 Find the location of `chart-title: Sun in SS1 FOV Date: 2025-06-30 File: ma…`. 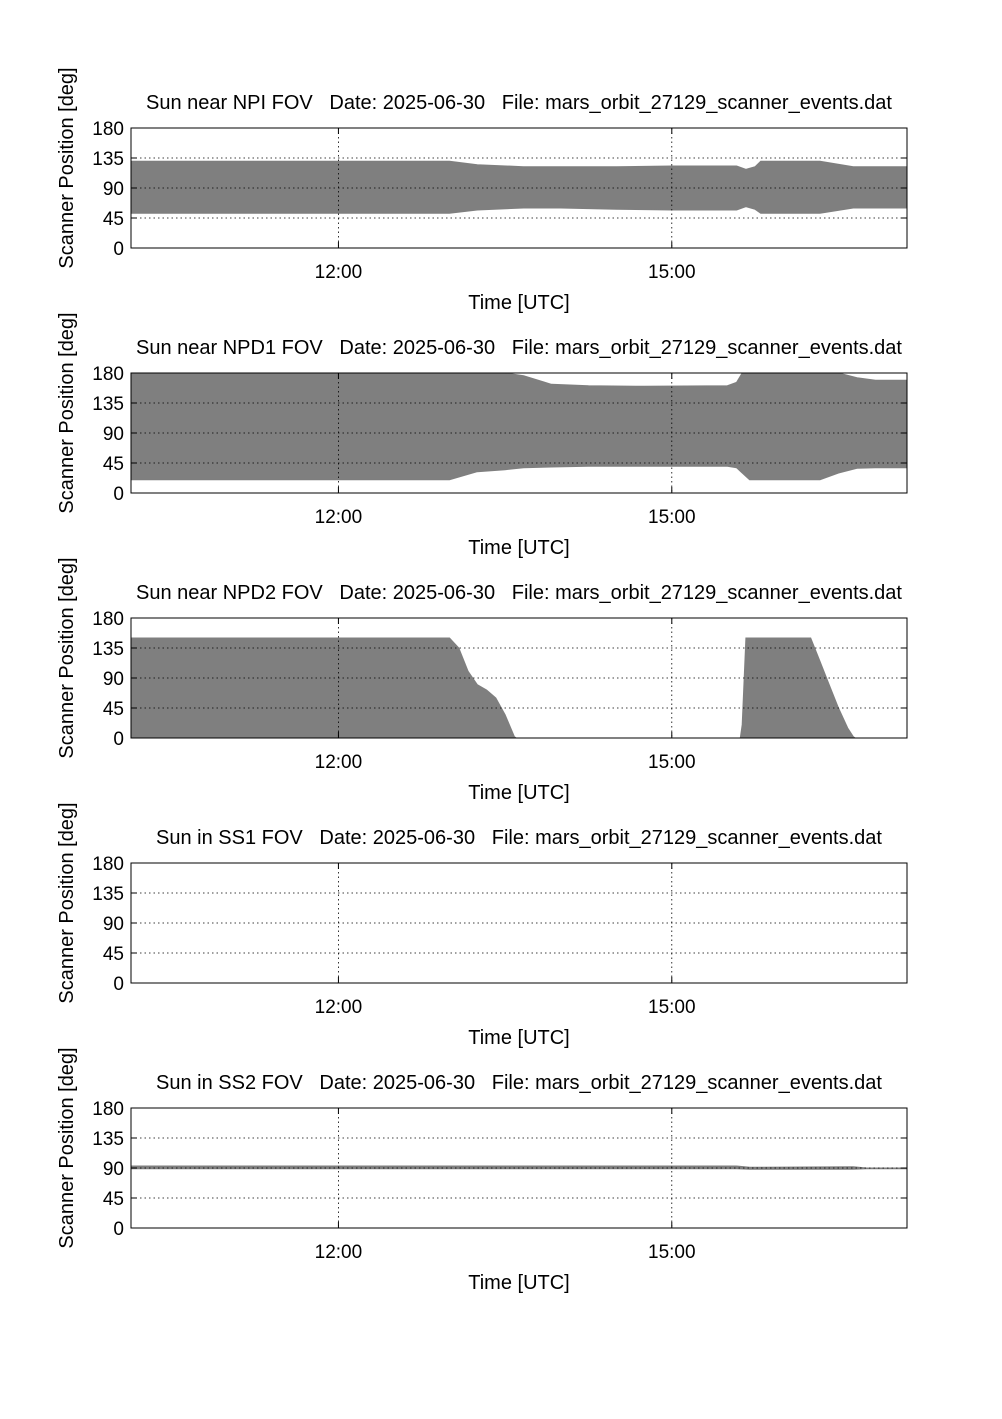

chart-title: Sun in SS1 FOV Date: 2025-06-30 File: ma… is located at coordinates (519, 838).